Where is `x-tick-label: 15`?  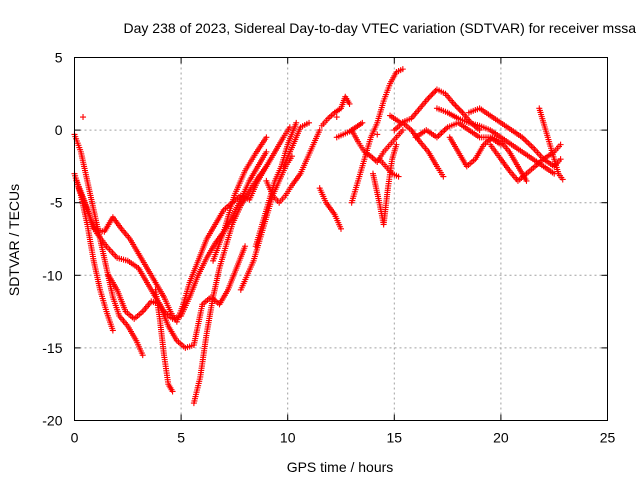
x-tick-label: 15 is located at coordinates (395, 438).